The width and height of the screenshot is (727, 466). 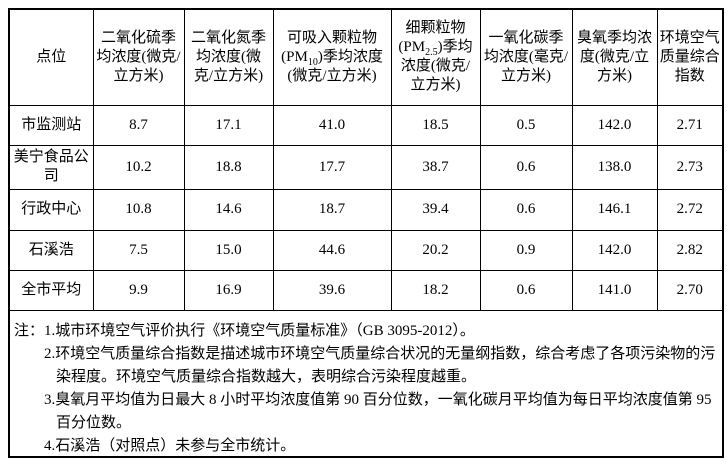 I want to click on pm25-subscript: 2.5, so click(x=431, y=53).